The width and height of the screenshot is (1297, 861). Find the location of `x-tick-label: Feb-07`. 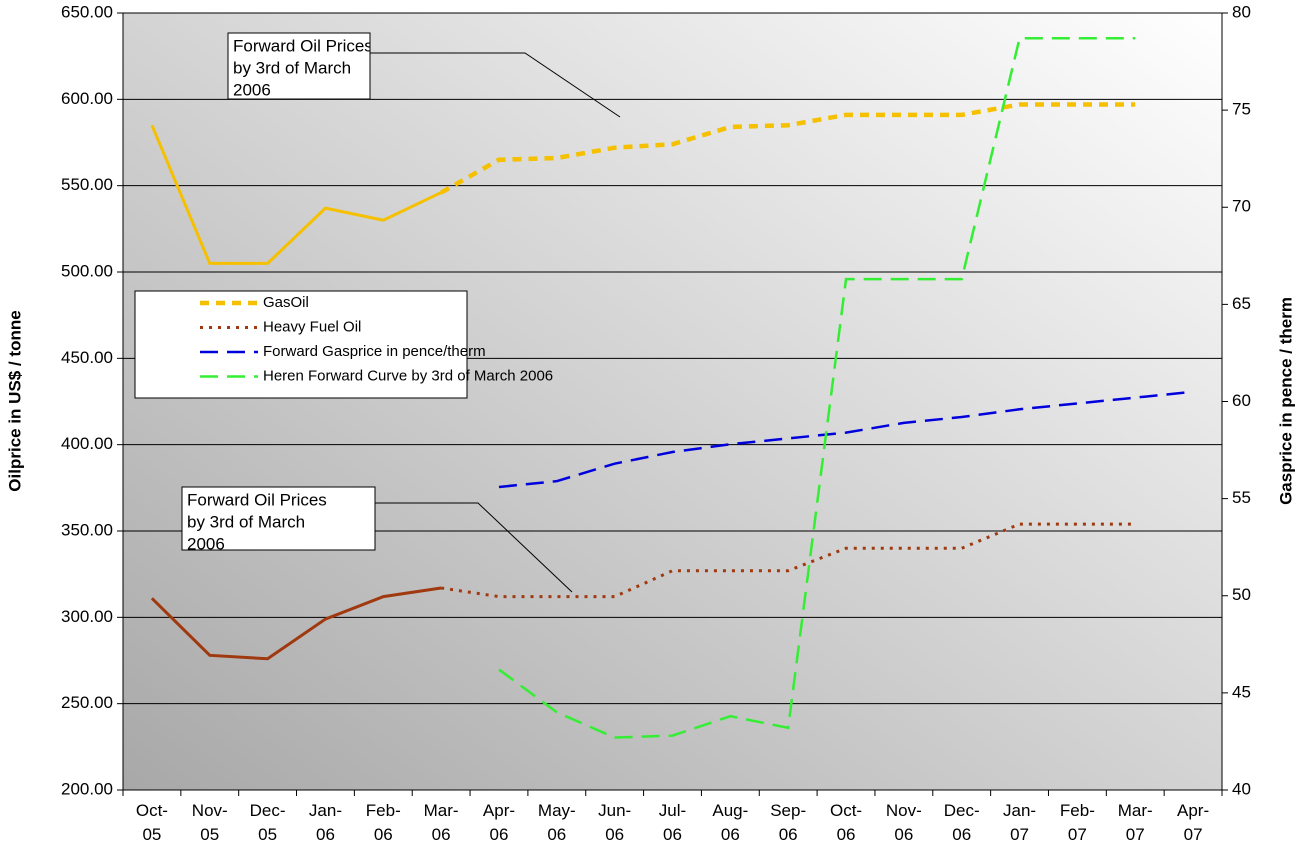

x-tick-label: Feb-07 is located at coordinates (1077, 822).